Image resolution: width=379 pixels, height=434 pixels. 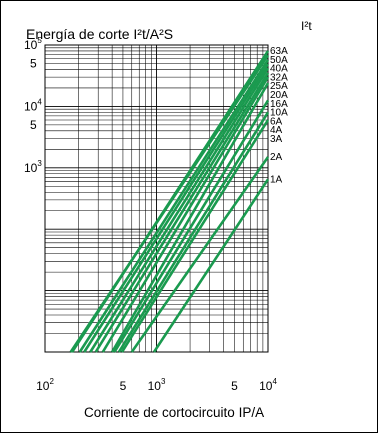 What do you see at coordinates (279, 104) in the screenshot?
I see `series-label: 16A` at bounding box center [279, 104].